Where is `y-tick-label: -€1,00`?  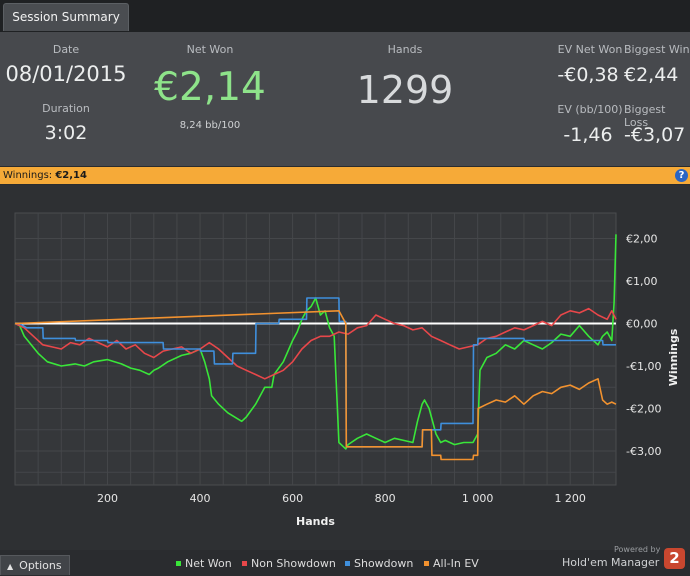
y-tick-label: -€1,00 is located at coordinates (643, 366).